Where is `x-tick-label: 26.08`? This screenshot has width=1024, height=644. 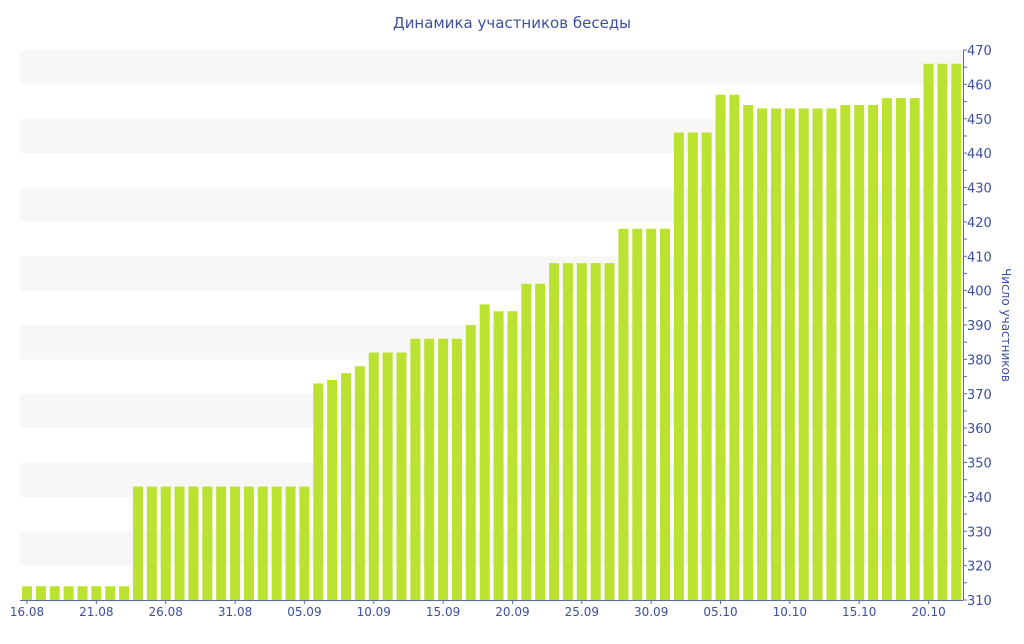 x-tick-label: 26.08 is located at coordinates (166, 612).